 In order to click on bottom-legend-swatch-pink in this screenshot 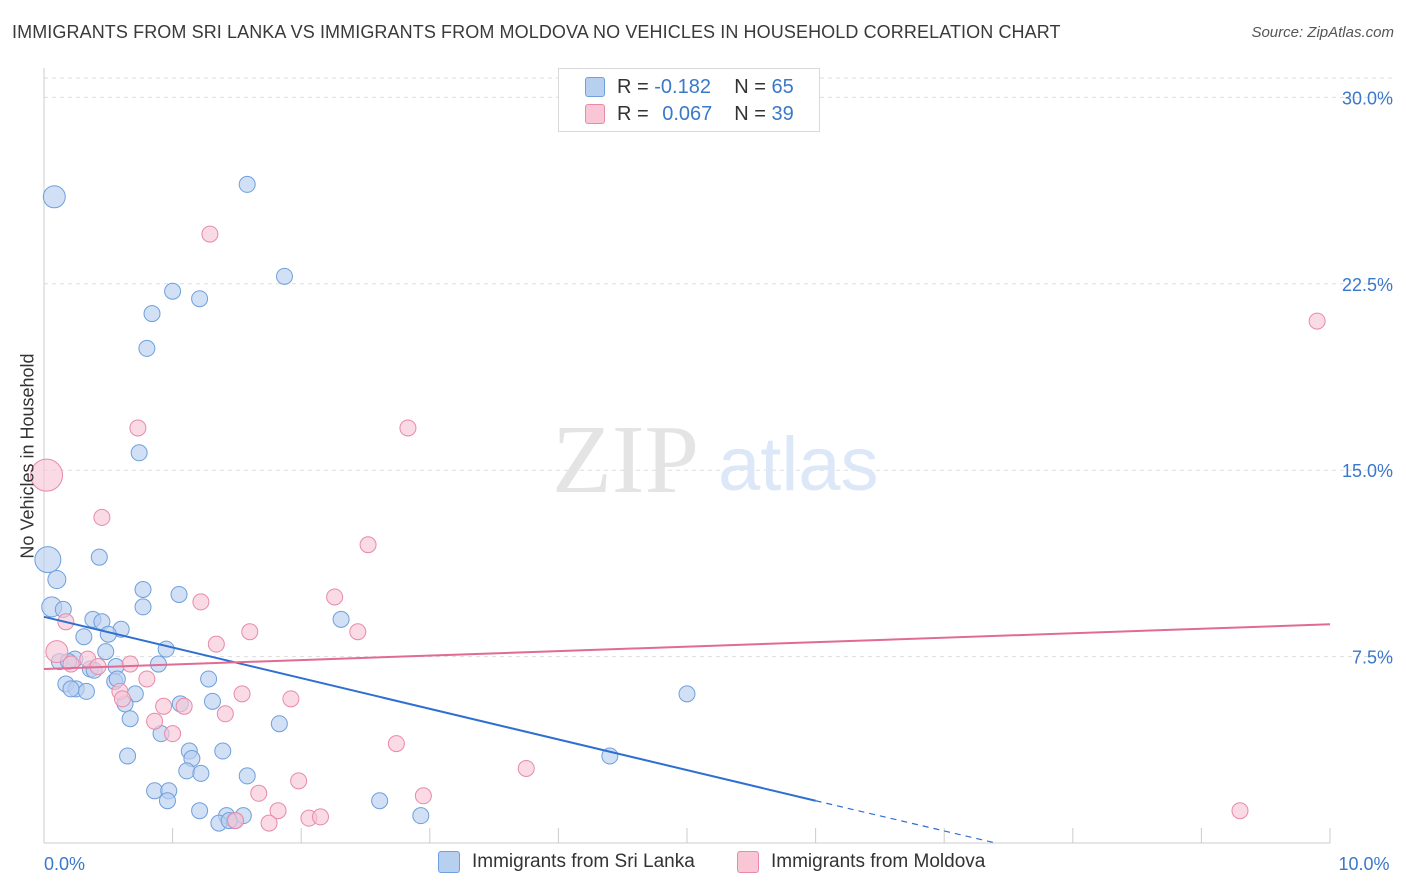, I will do `click(748, 862)`.